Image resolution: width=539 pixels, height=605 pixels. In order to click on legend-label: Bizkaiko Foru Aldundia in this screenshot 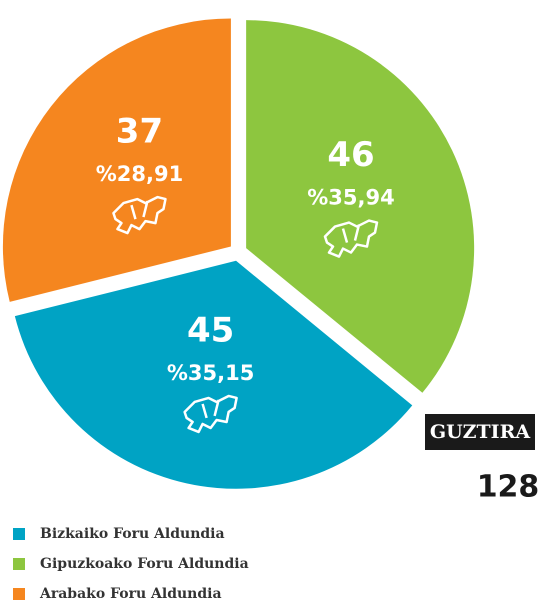, I will do `click(132, 534)`.